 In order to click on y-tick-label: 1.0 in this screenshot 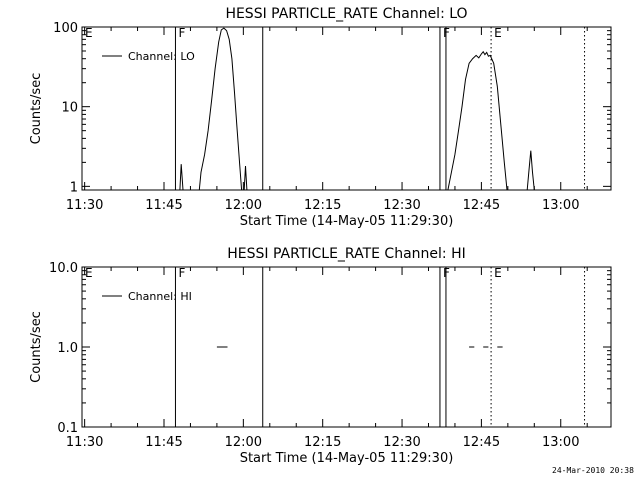, I will do `click(67, 348)`.